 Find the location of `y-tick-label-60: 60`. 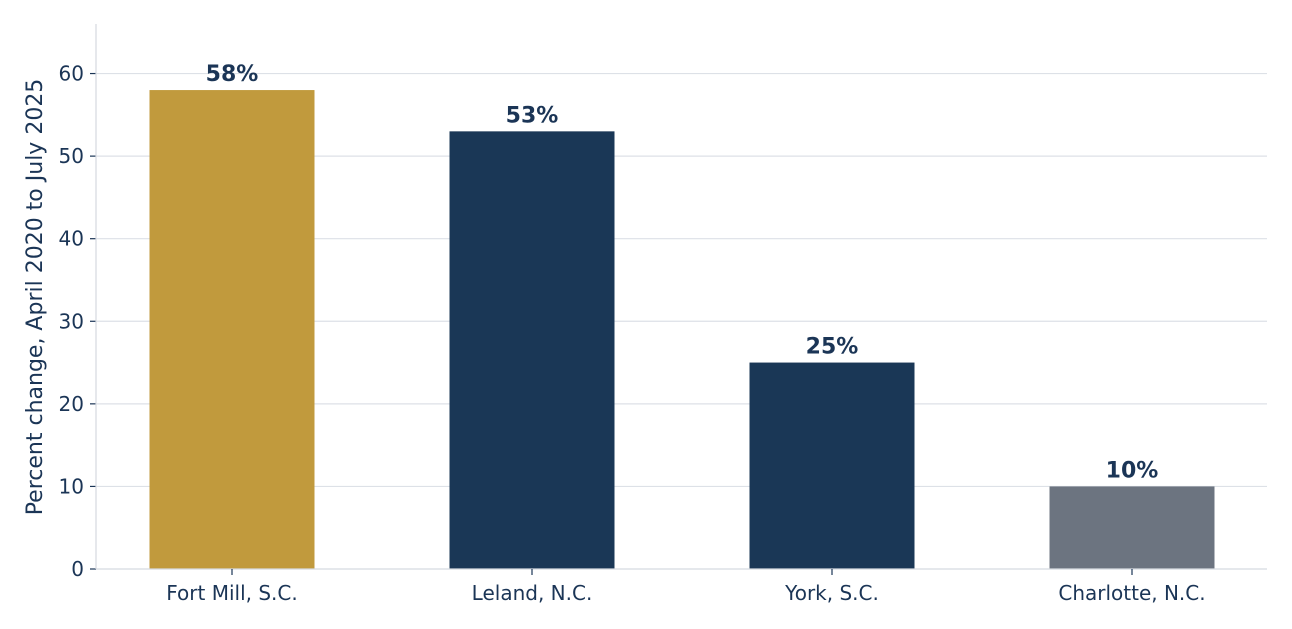

y-tick-label-60: 60 is located at coordinates (71, 74).